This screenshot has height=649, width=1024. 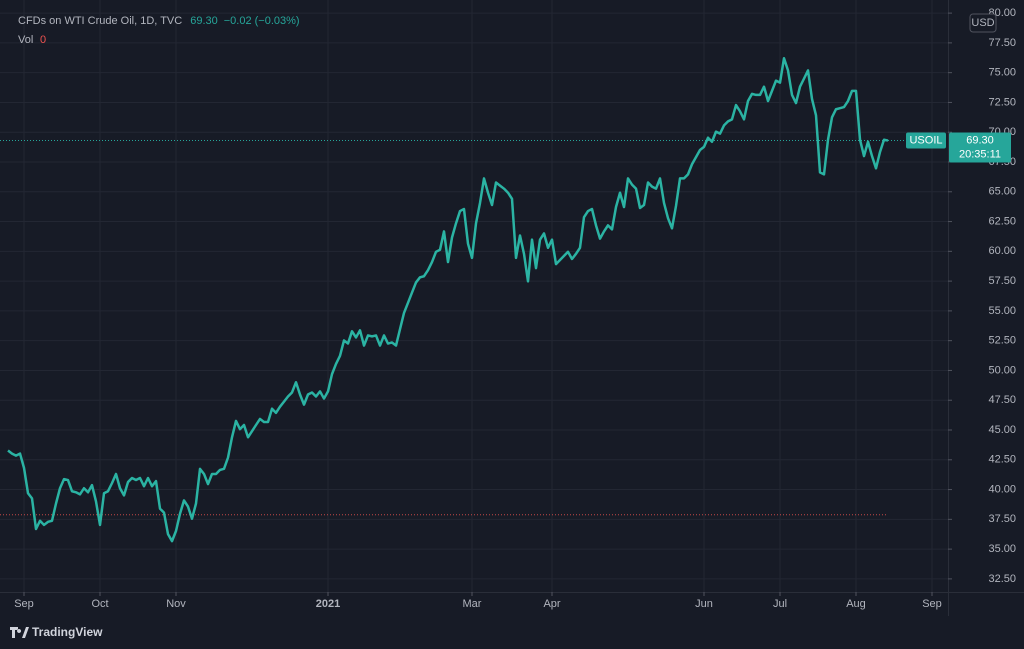 What do you see at coordinates (1002, 73) in the screenshot?
I see `y-tick-label: 75.00` at bounding box center [1002, 73].